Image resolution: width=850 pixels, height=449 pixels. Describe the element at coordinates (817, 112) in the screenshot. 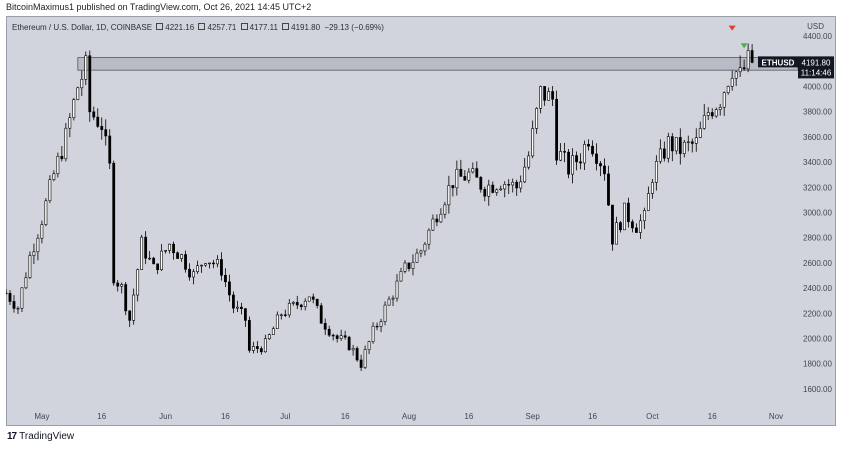

I see `y-tick-label: 3800.00` at that location.